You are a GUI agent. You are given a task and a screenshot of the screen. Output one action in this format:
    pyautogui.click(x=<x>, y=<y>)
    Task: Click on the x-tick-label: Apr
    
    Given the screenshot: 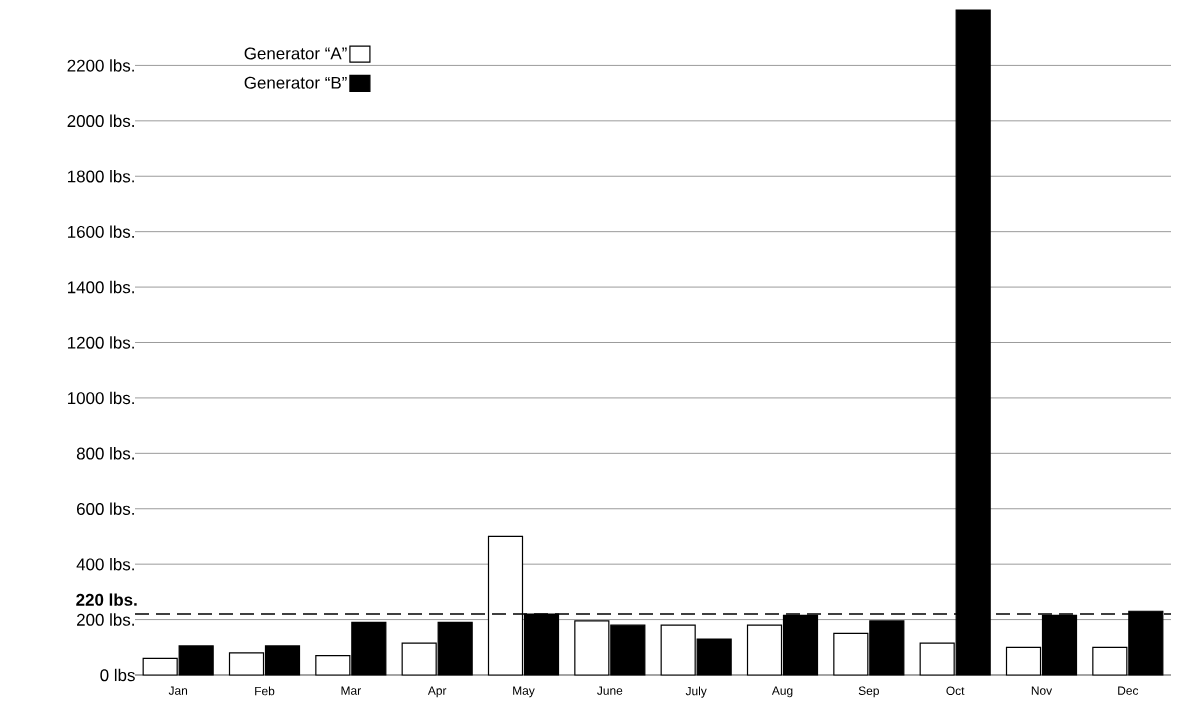 What is the action you would take?
    pyautogui.click(x=437, y=692)
    